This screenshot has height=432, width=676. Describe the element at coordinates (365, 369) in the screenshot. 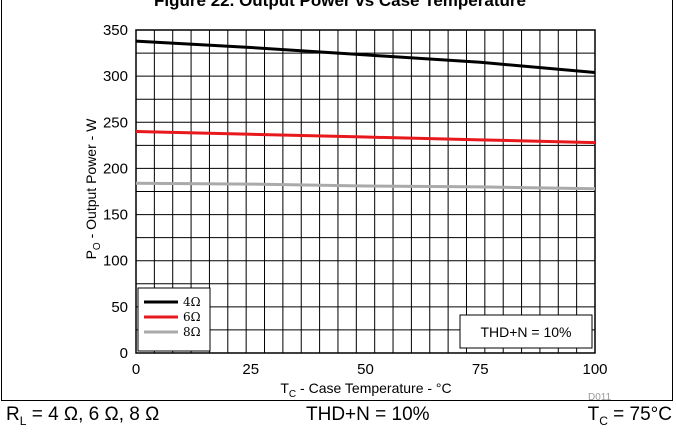

I see `x-tick-label: 50` at that location.